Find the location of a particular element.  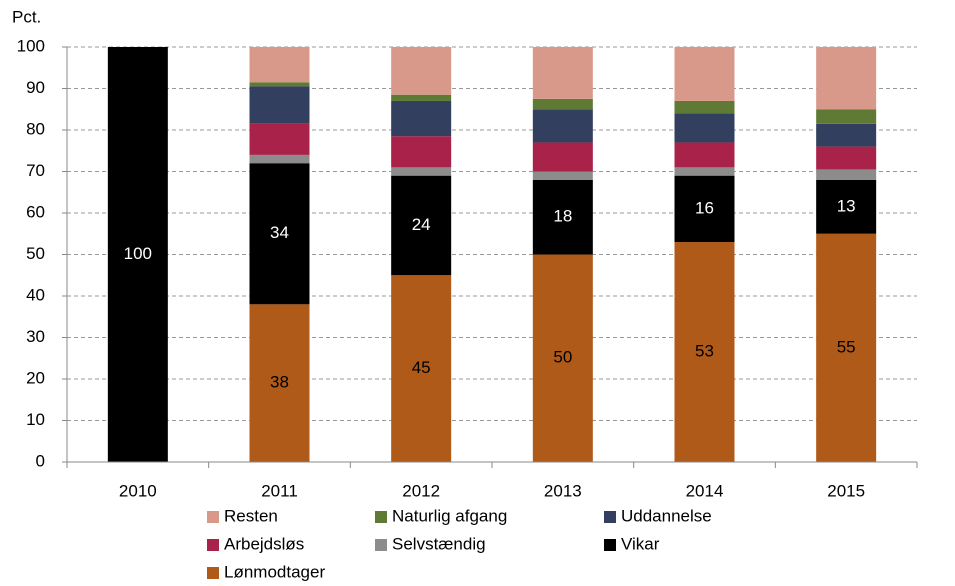

legend-label: Selvstændig is located at coordinates (439, 543).